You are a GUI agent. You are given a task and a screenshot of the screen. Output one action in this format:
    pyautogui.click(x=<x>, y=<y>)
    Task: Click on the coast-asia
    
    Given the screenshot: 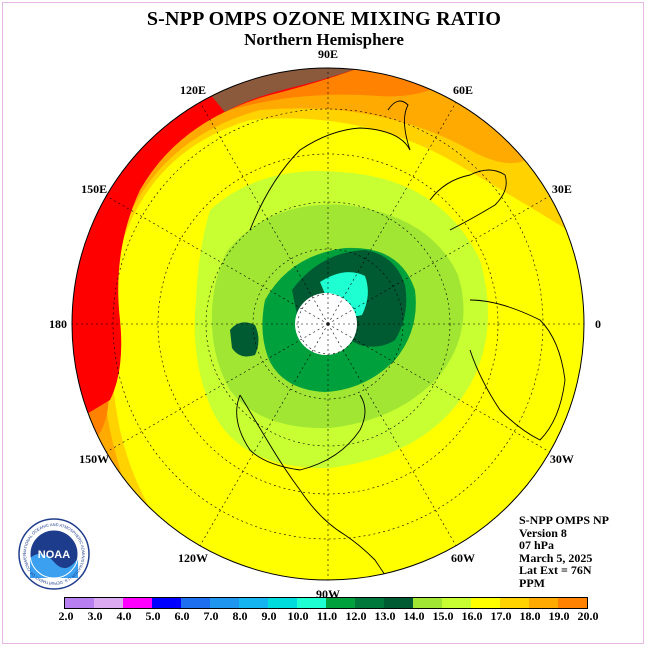 What is the action you would take?
    pyautogui.click(x=330, y=179)
    